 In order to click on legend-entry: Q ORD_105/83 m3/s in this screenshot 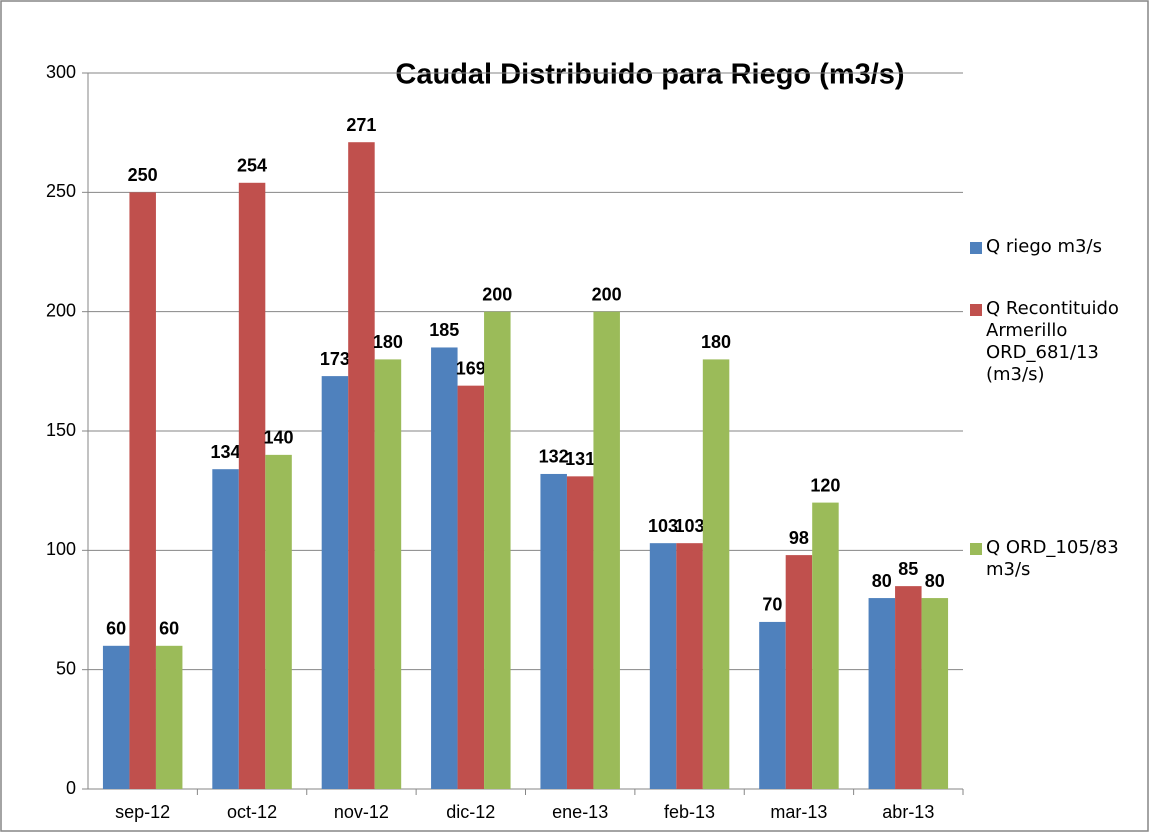, I will do `click(1052, 558)`.